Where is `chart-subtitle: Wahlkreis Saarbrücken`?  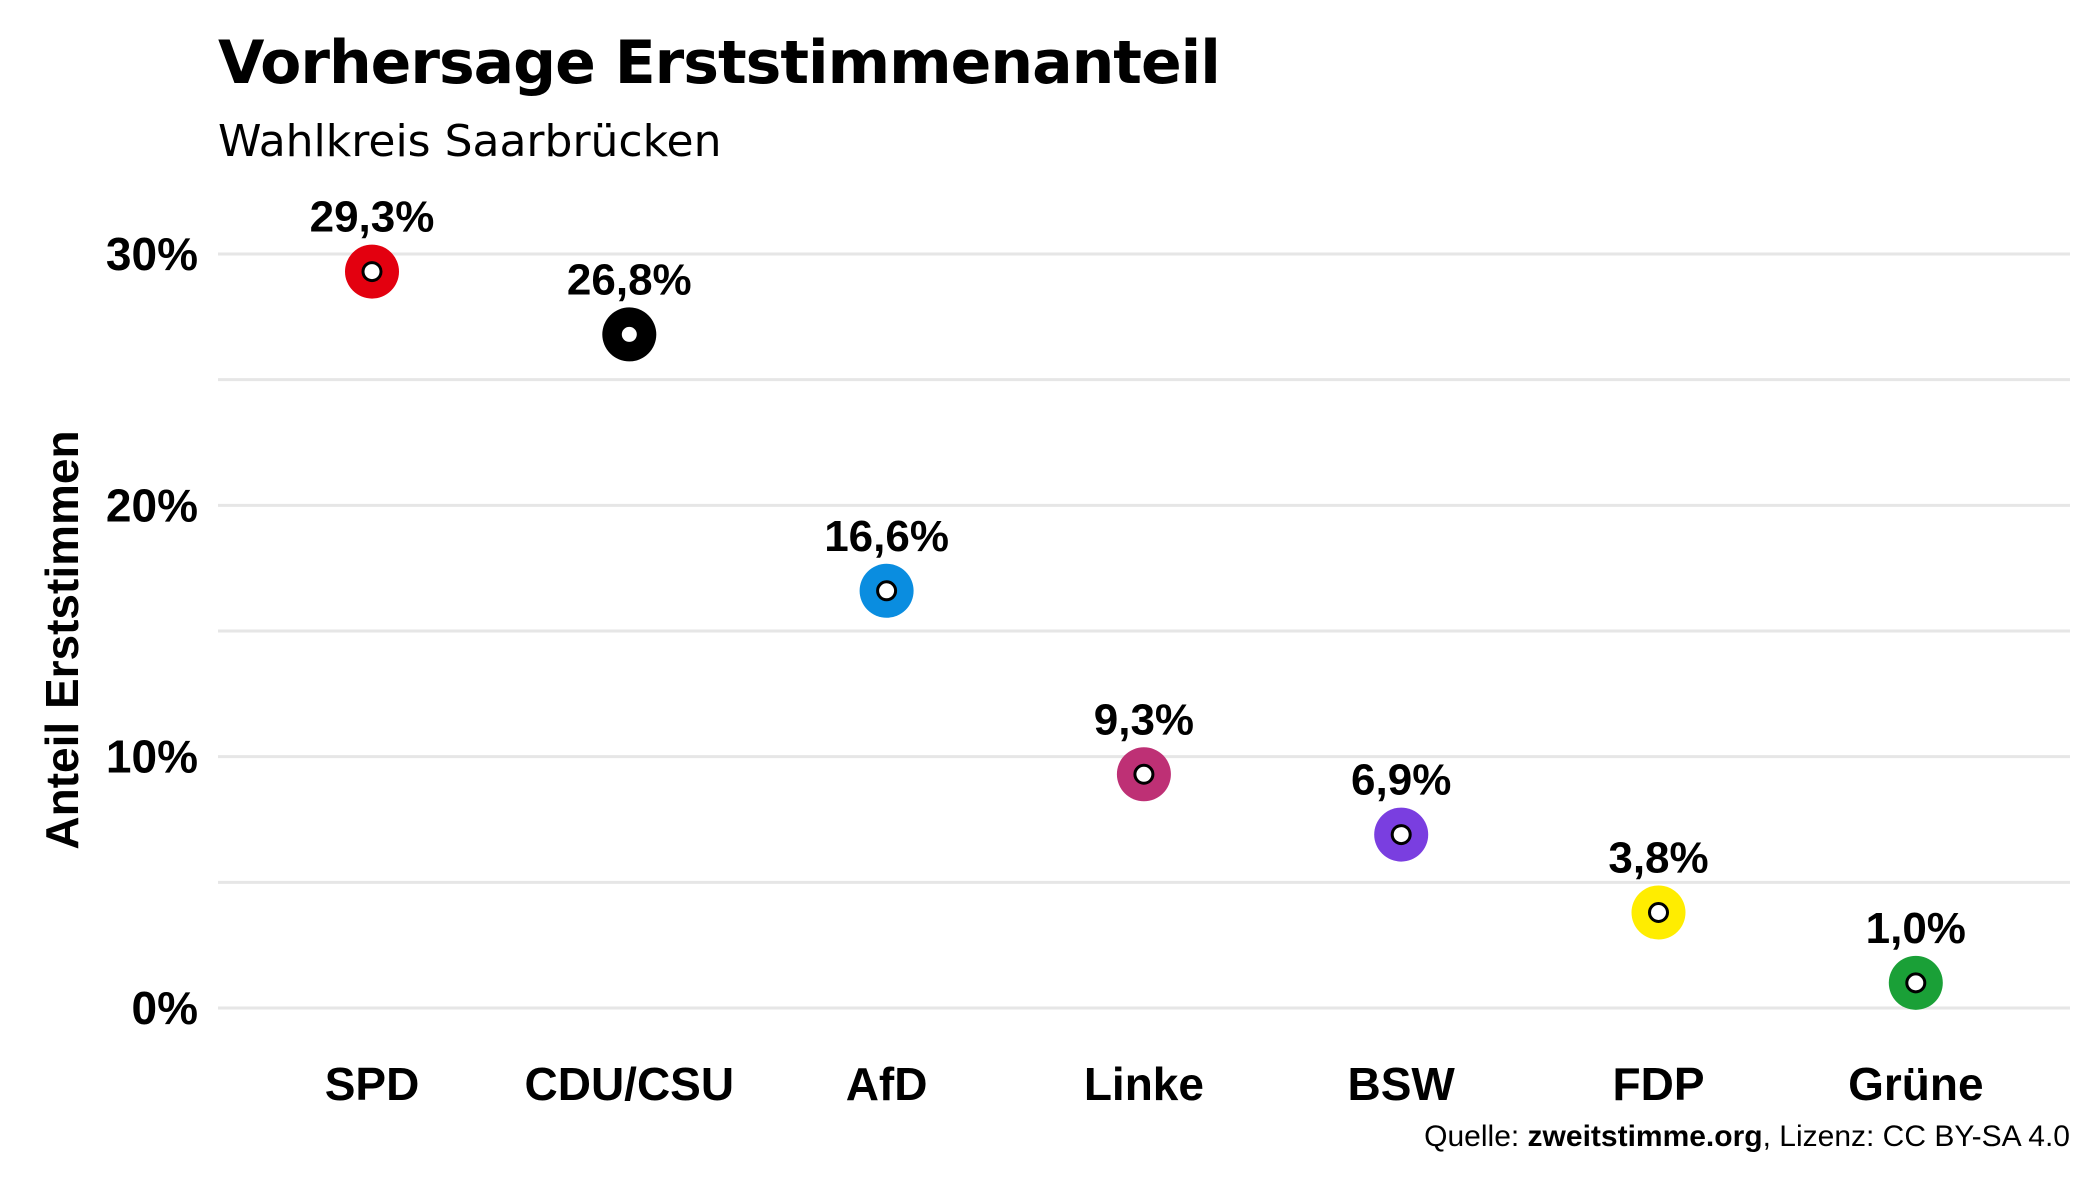
chart-subtitle: Wahlkreis Saarbrücken is located at coordinates (470, 141).